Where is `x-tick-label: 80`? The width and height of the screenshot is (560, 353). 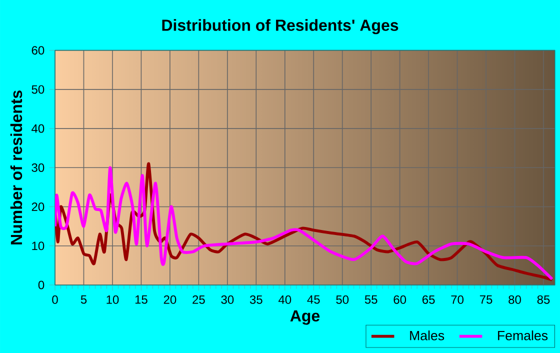
x-tick-label: 80 is located at coordinates (514, 299).